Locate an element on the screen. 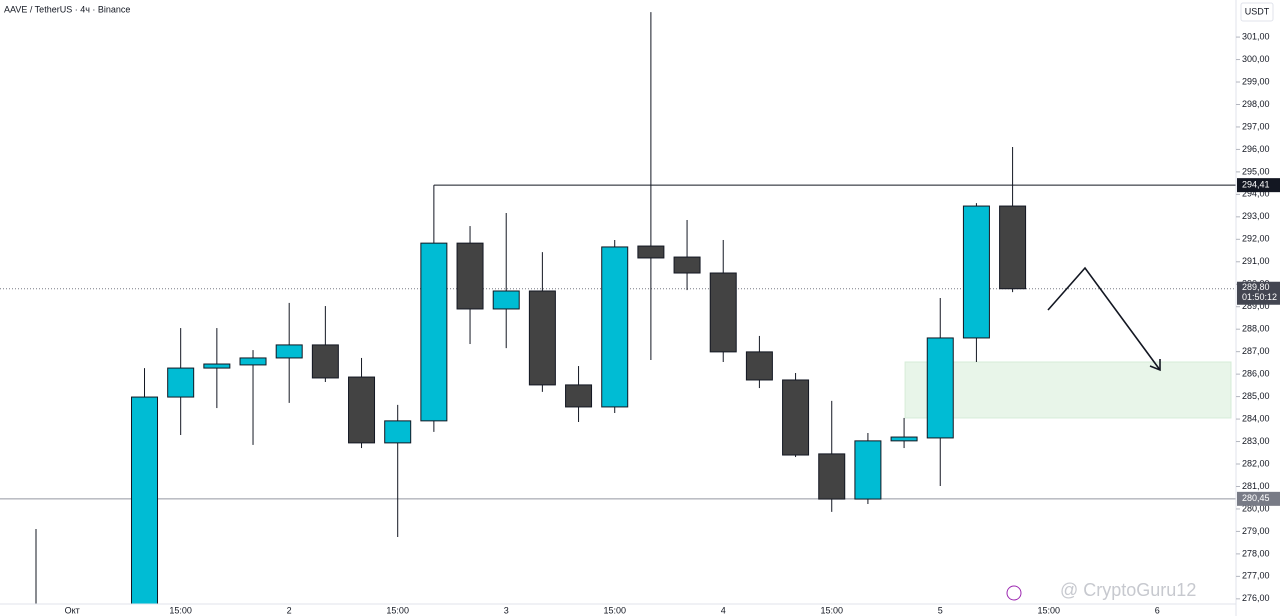 Image resolution: width=1280 pixels, height=616 pixels. zone is located at coordinates (1068, 390).